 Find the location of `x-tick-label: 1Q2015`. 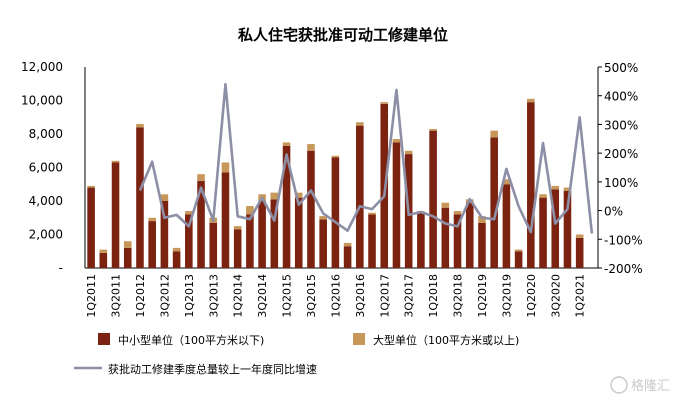

x-tick-label: 1Q2015 is located at coordinates (287, 296).